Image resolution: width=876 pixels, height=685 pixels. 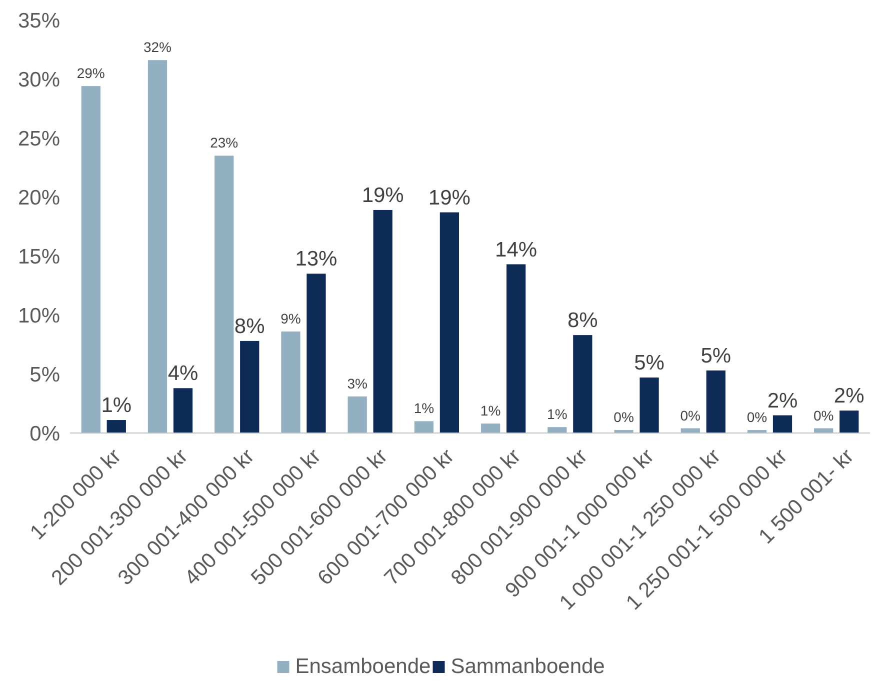 What do you see at coordinates (39, 256) in the screenshot?
I see `y-tick-label: 15%` at bounding box center [39, 256].